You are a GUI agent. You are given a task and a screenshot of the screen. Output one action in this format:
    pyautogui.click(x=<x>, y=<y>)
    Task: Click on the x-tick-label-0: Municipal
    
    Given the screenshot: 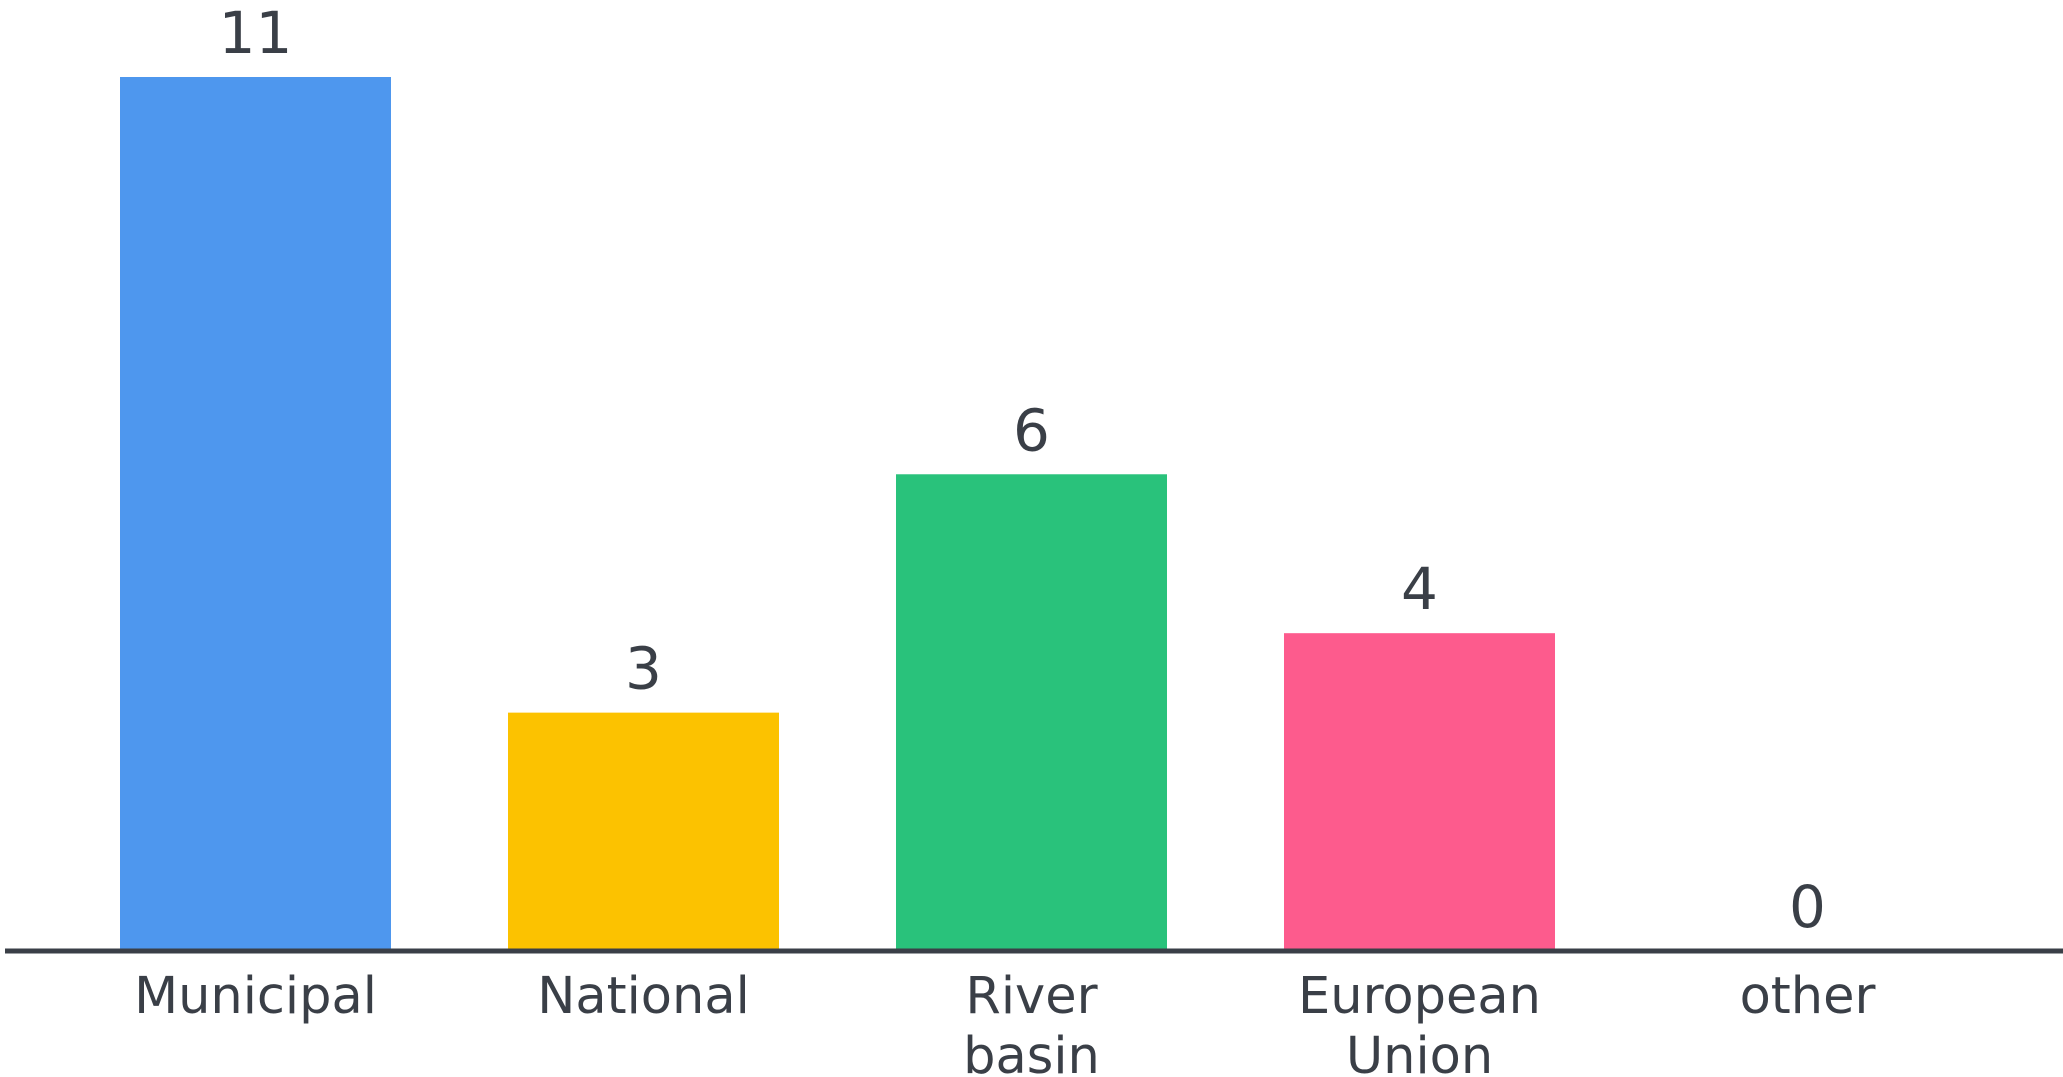 What is the action you would take?
    pyautogui.click(x=255, y=996)
    